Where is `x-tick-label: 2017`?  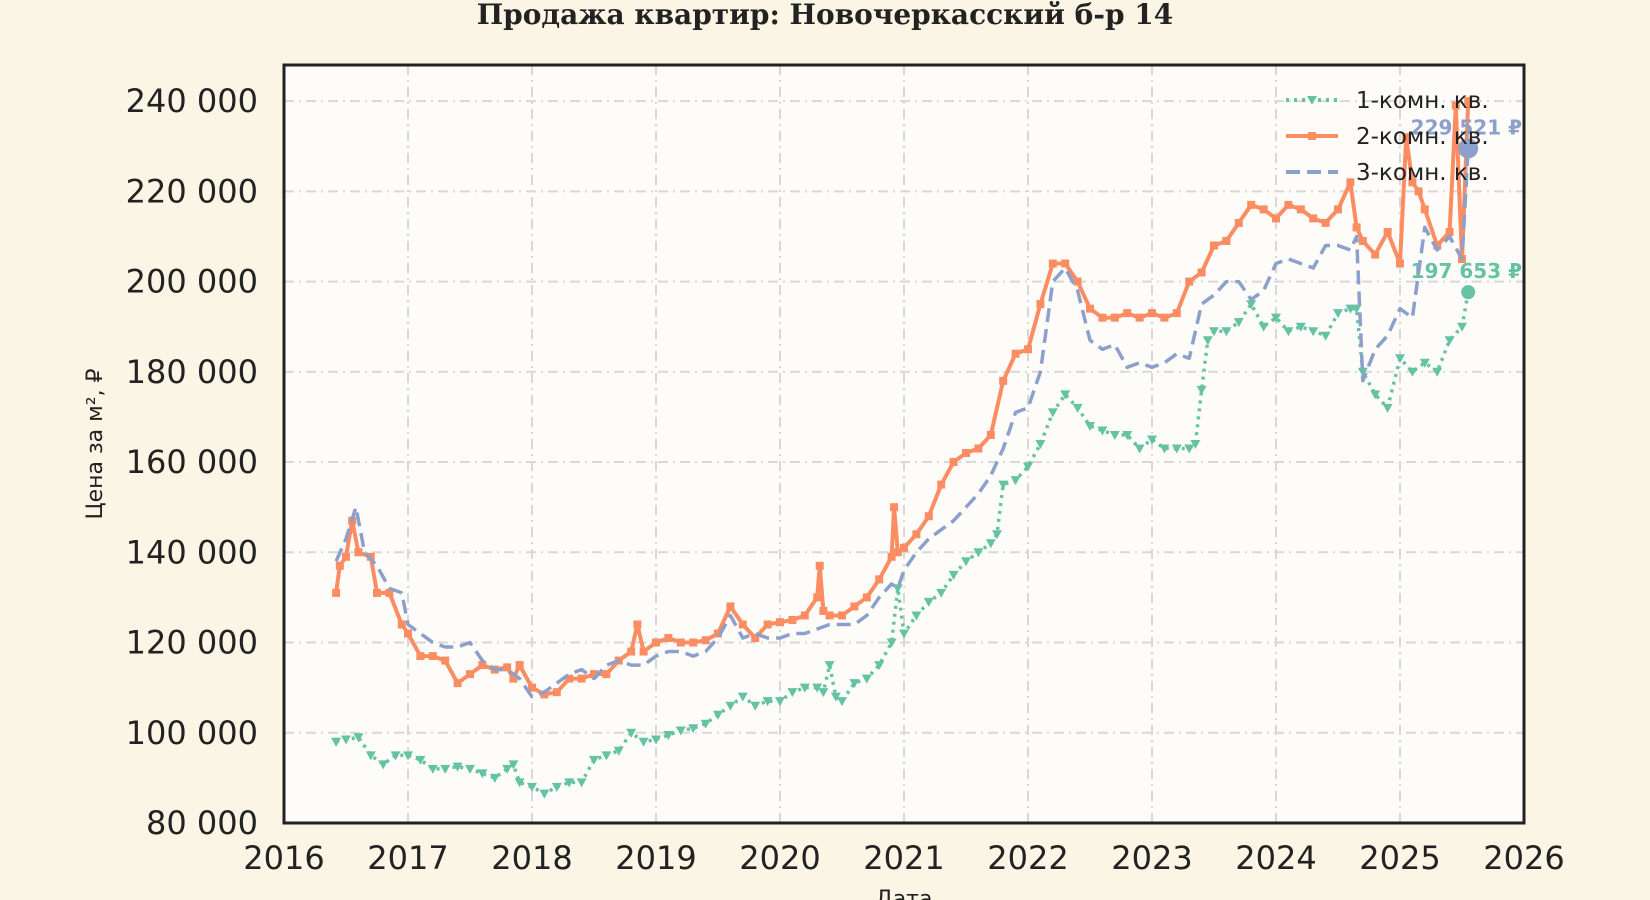
x-tick-label: 2017 is located at coordinates (407, 858).